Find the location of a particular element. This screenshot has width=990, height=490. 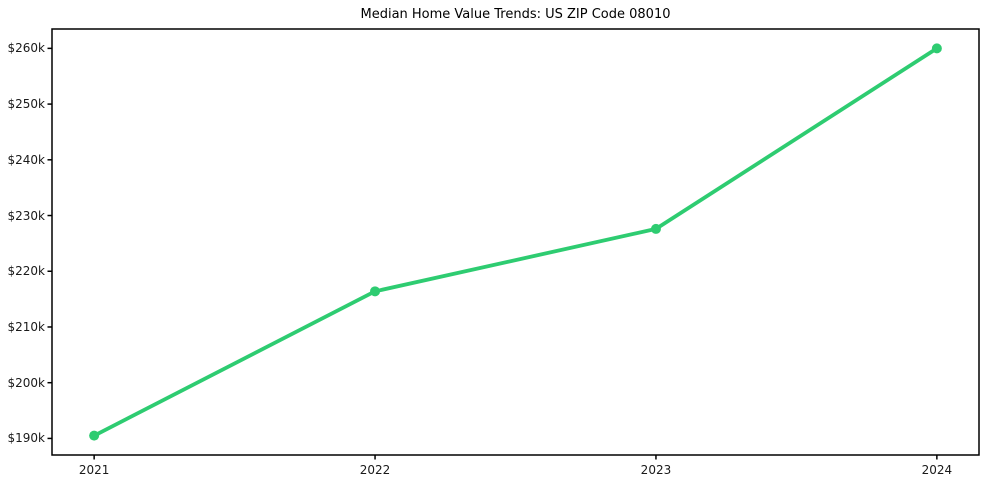

y-tick-label: $250k is located at coordinates (26, 104).